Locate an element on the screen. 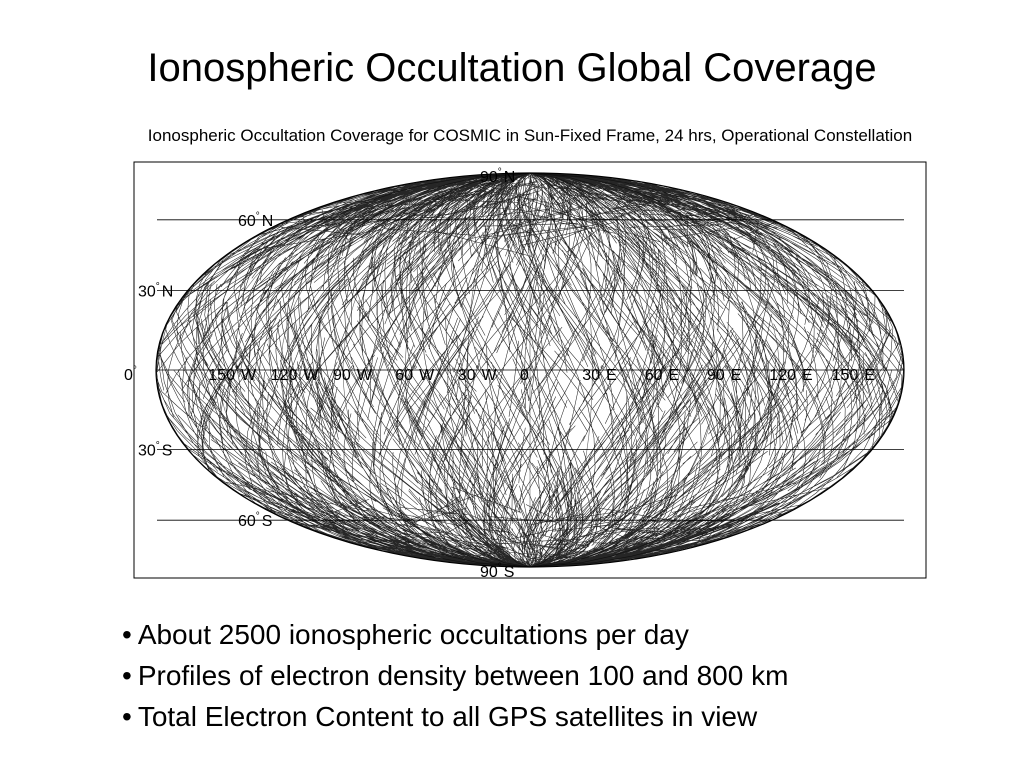 The height and width of the screenshot is (768, 1024). map-label: 120° W is located at coordinates (295, 374).